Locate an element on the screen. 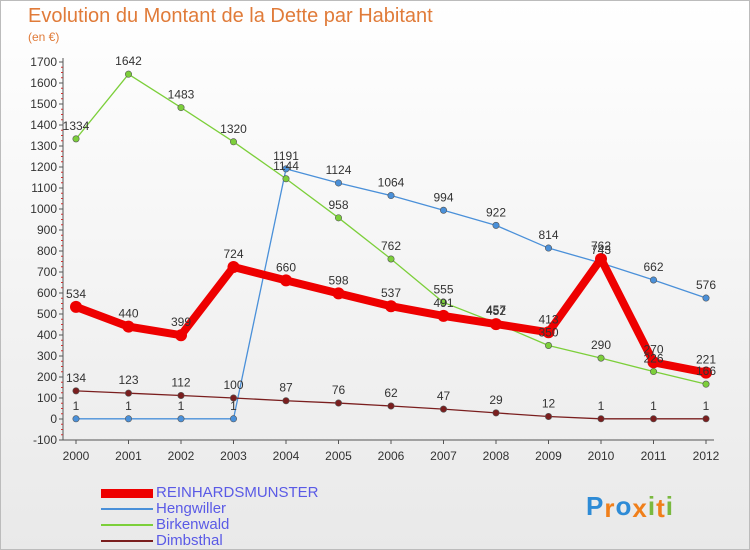 The image size is (750, 550). x-tick-label: 2004 is located at coordinates (286, 456).